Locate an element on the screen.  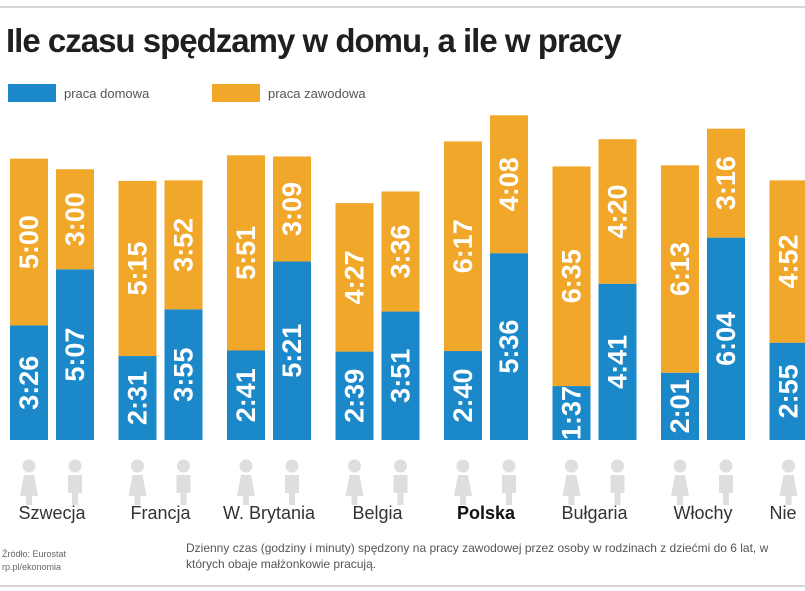
bar-label-work-4-1: 4:08 is located at coordinates (509, 184).